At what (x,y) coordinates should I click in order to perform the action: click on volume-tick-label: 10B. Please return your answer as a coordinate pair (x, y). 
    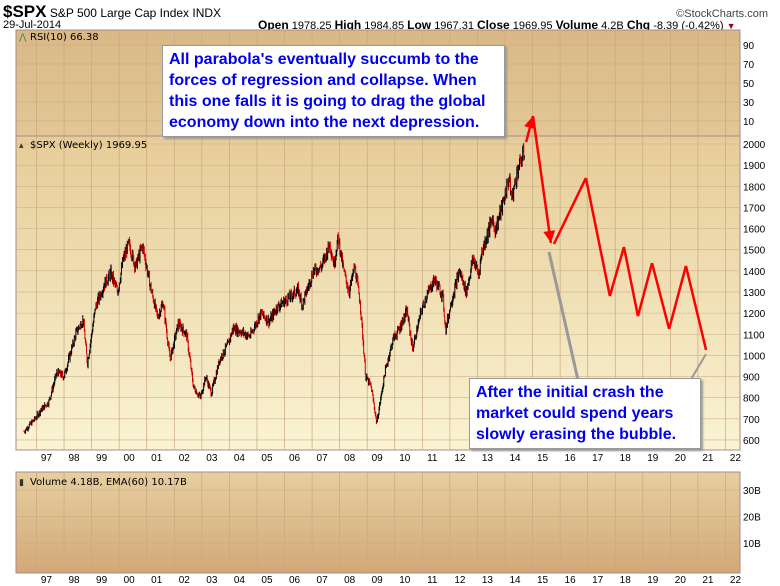
    Looking at the image, I should click on (752, 544).